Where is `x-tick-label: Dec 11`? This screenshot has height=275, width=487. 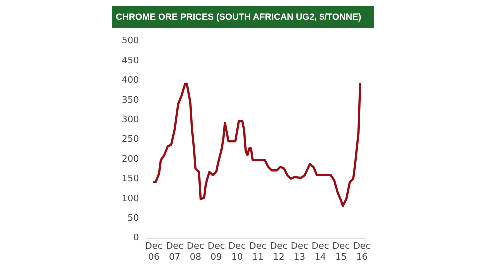 x-tick-label: Dec 11 is located at coordinates (258, 252).